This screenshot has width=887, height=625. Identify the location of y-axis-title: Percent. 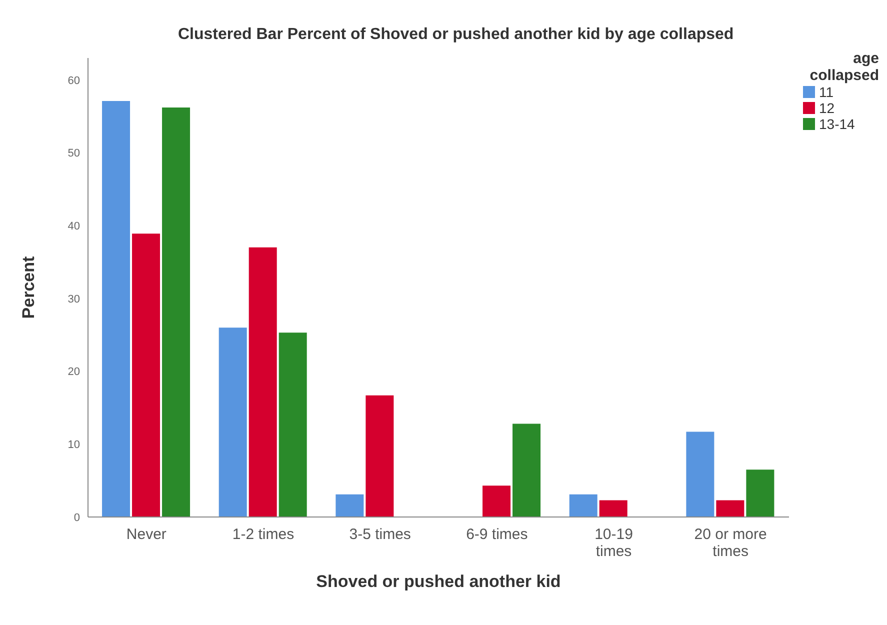
(28, 287).